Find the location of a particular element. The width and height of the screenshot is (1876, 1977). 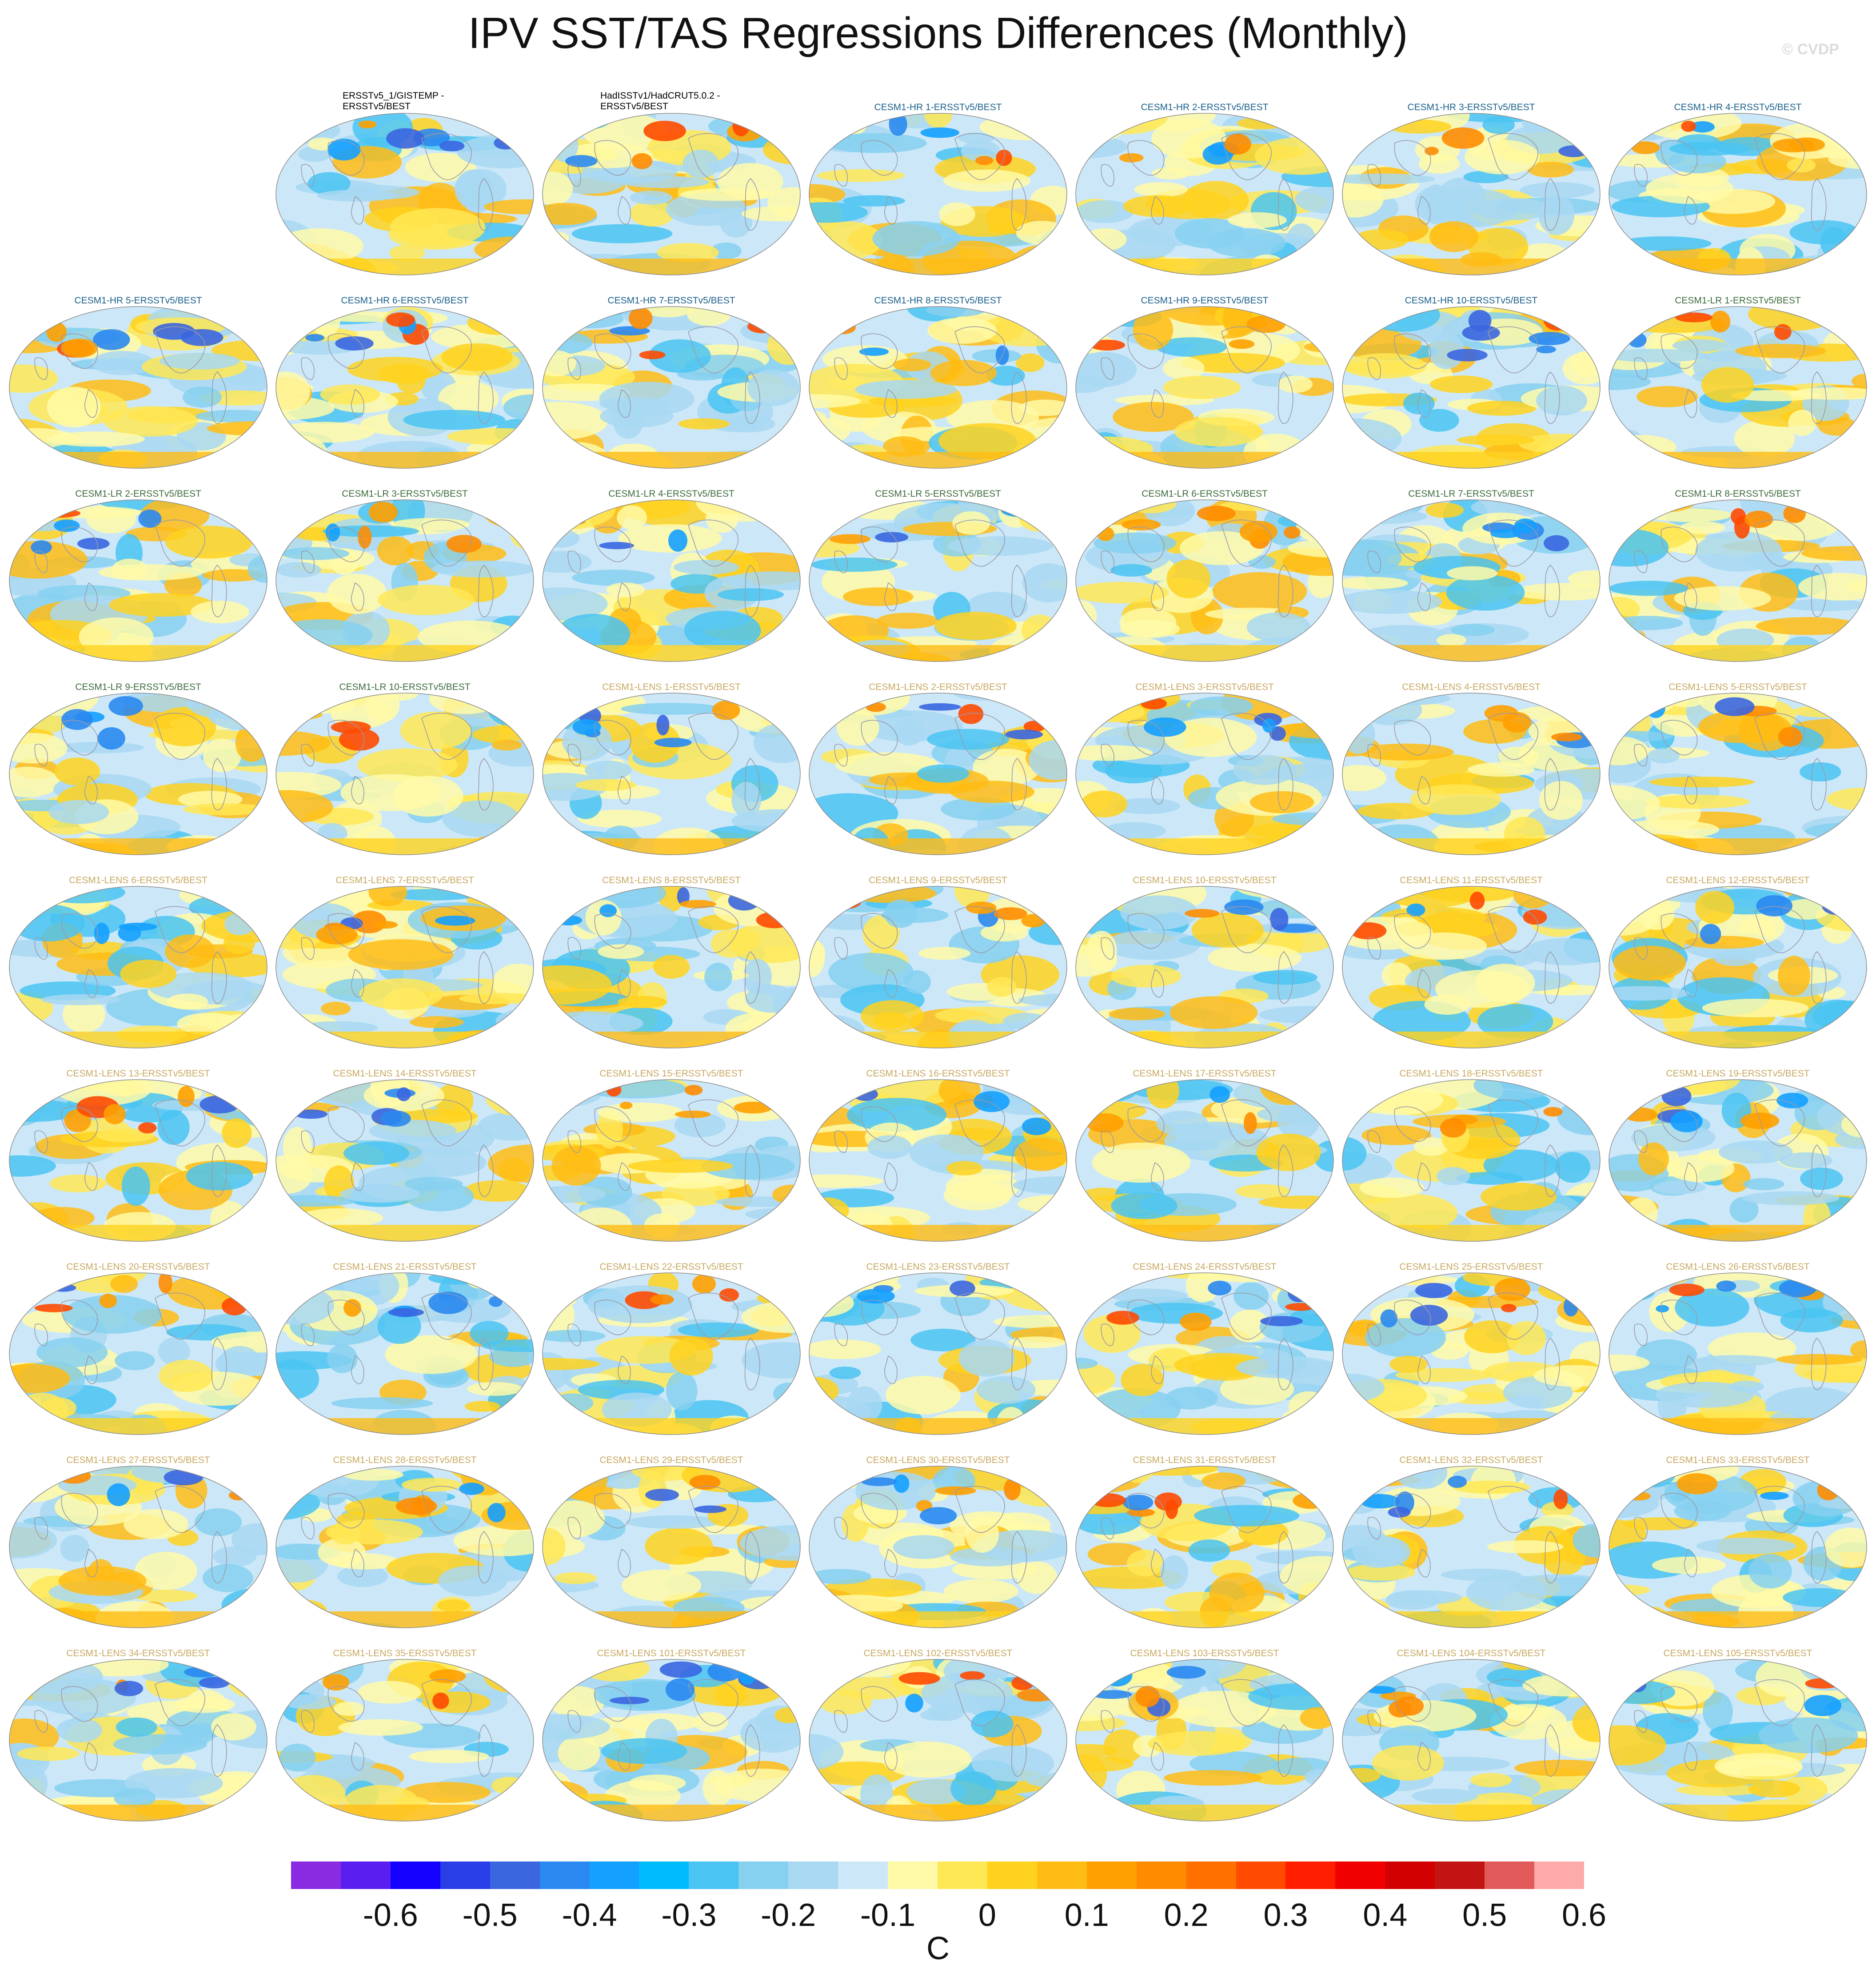

map-panel: CESM1-LENS 10-ERSSTv5/BEST is located at coordinates (1204, 957).